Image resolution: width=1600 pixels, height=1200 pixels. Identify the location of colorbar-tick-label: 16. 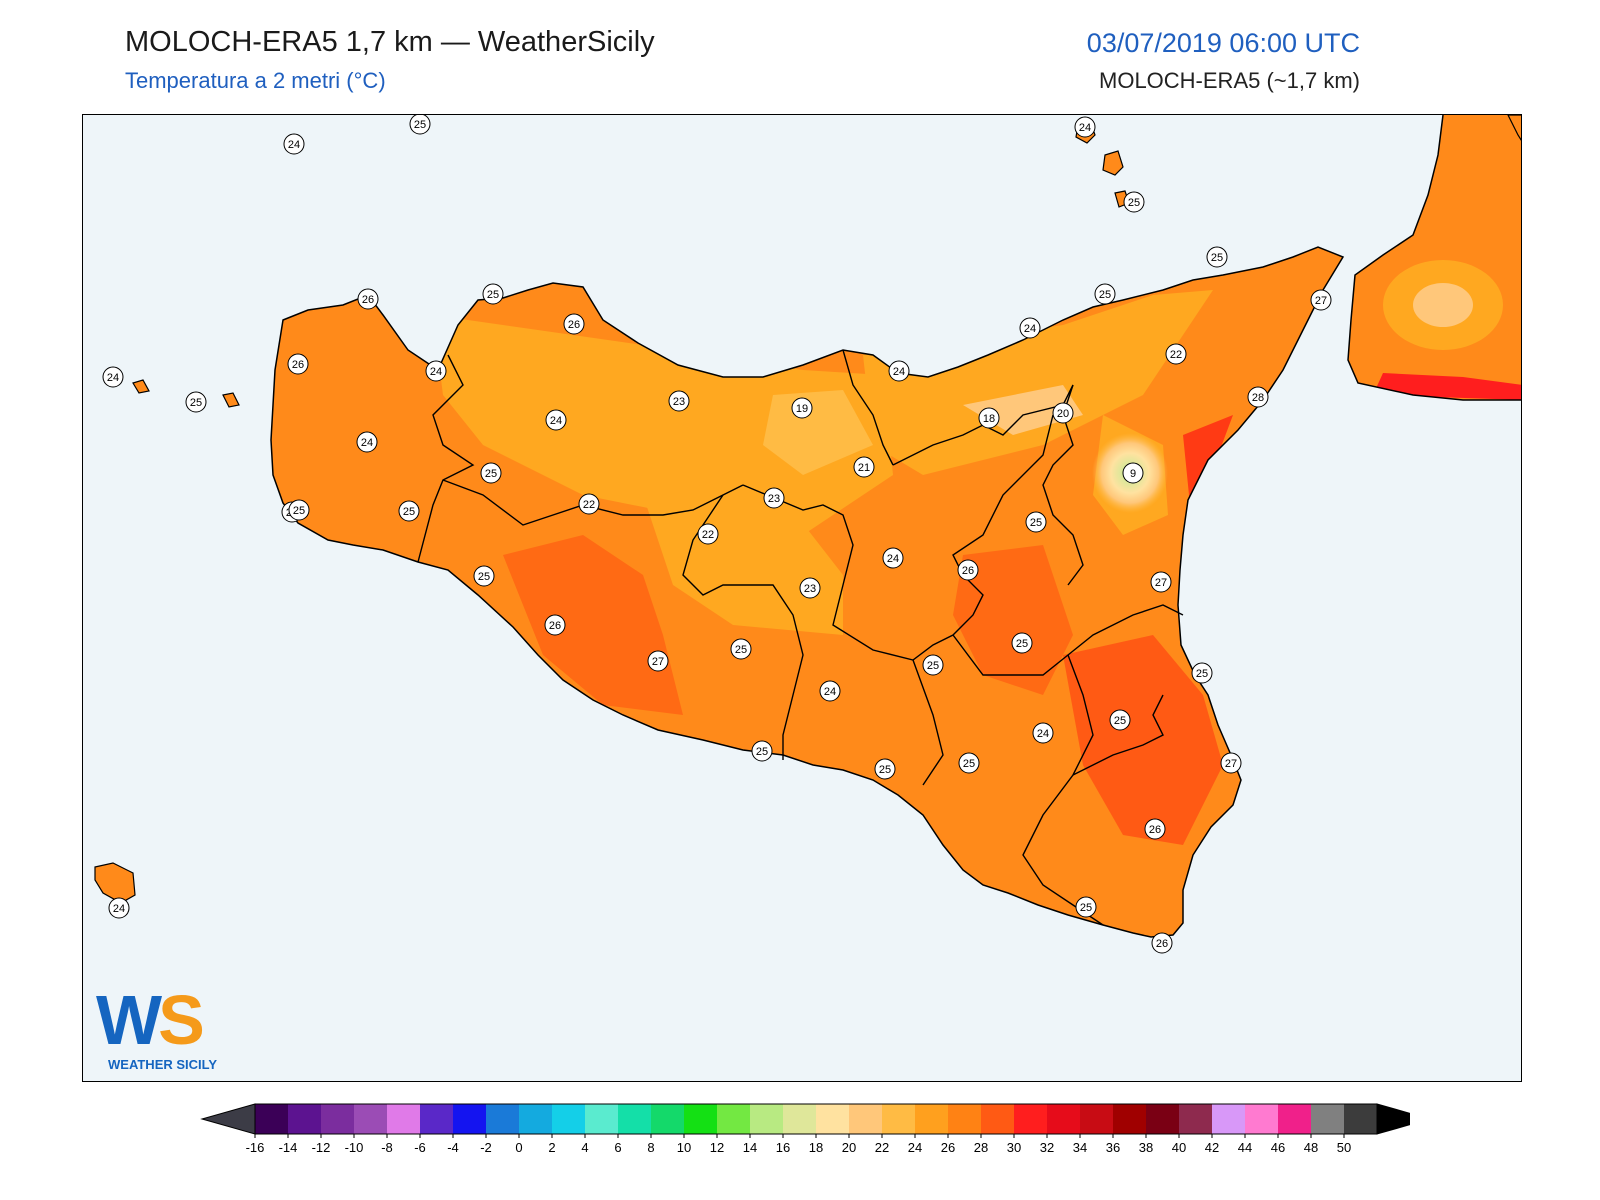
(783, 1147).